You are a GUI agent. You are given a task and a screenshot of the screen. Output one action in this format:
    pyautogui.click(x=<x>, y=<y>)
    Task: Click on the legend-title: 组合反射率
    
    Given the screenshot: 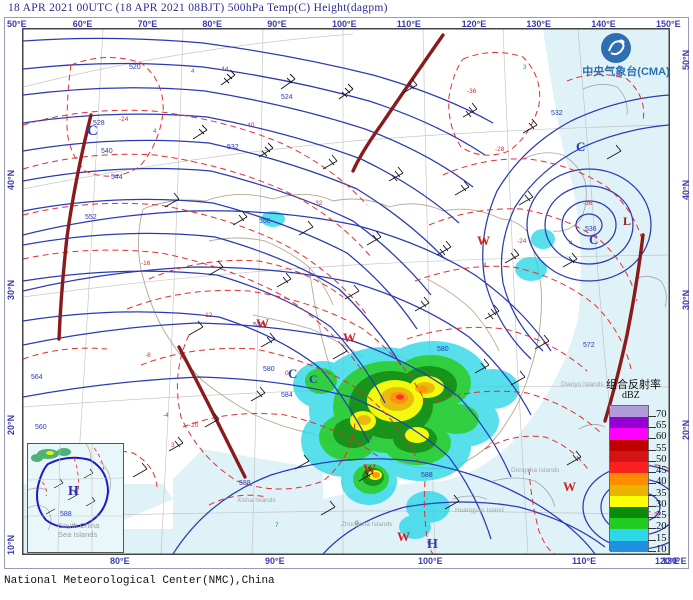 What is the action you would take?
    pyautogui.click(x=633, y=385)
    